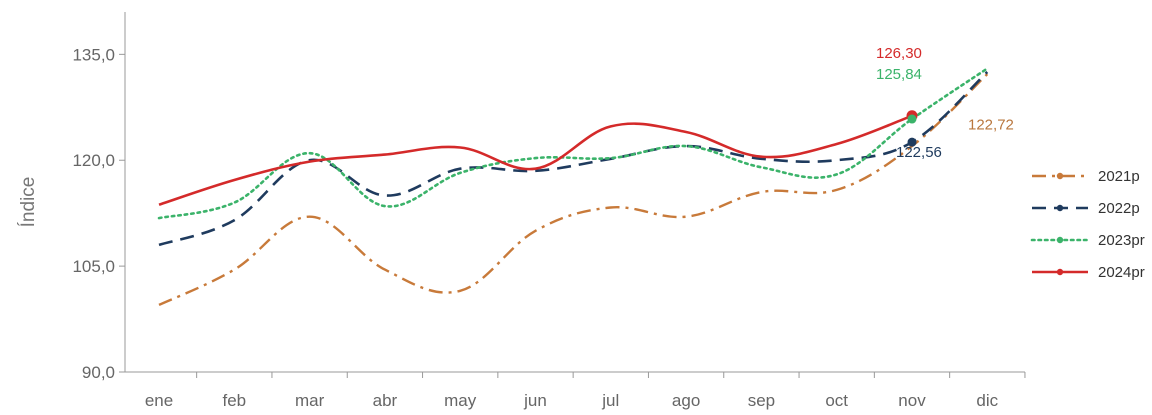 The height and width of the screenshot is (415, 1152). Describe the element at coordinates (919, 152) in the screenshot. I see `data-label: 122,56` at that location.